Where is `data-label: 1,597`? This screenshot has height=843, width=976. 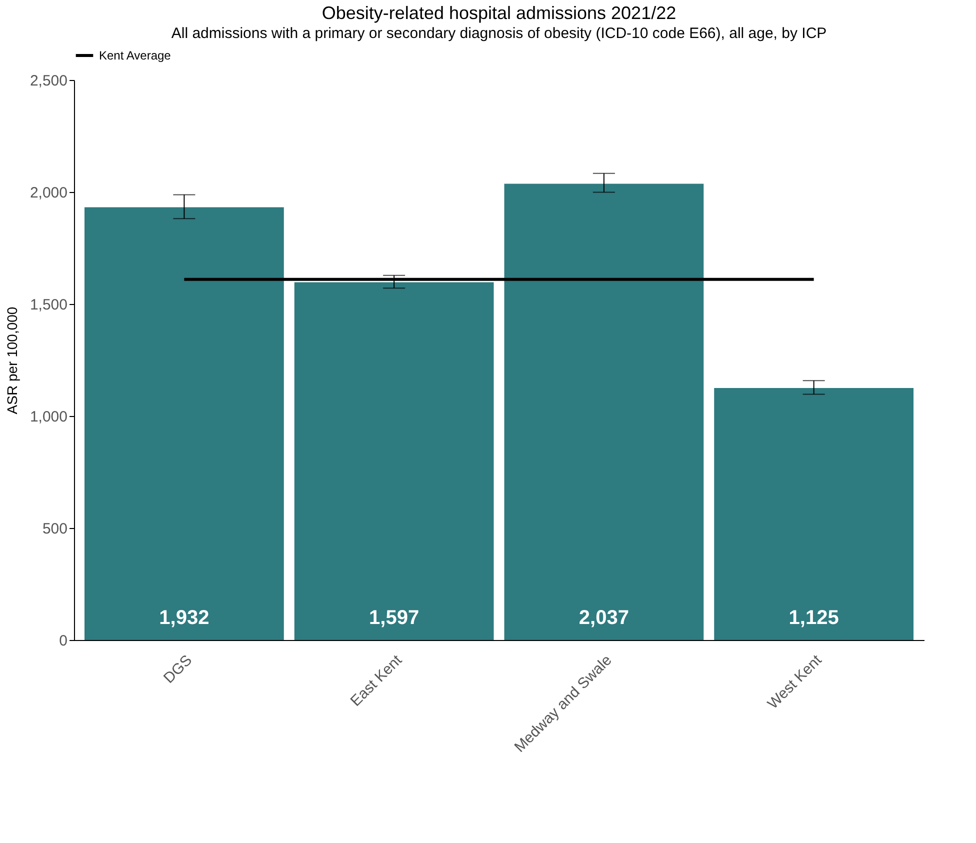 data-label: 1,597 is located at coordinates (394, 618).